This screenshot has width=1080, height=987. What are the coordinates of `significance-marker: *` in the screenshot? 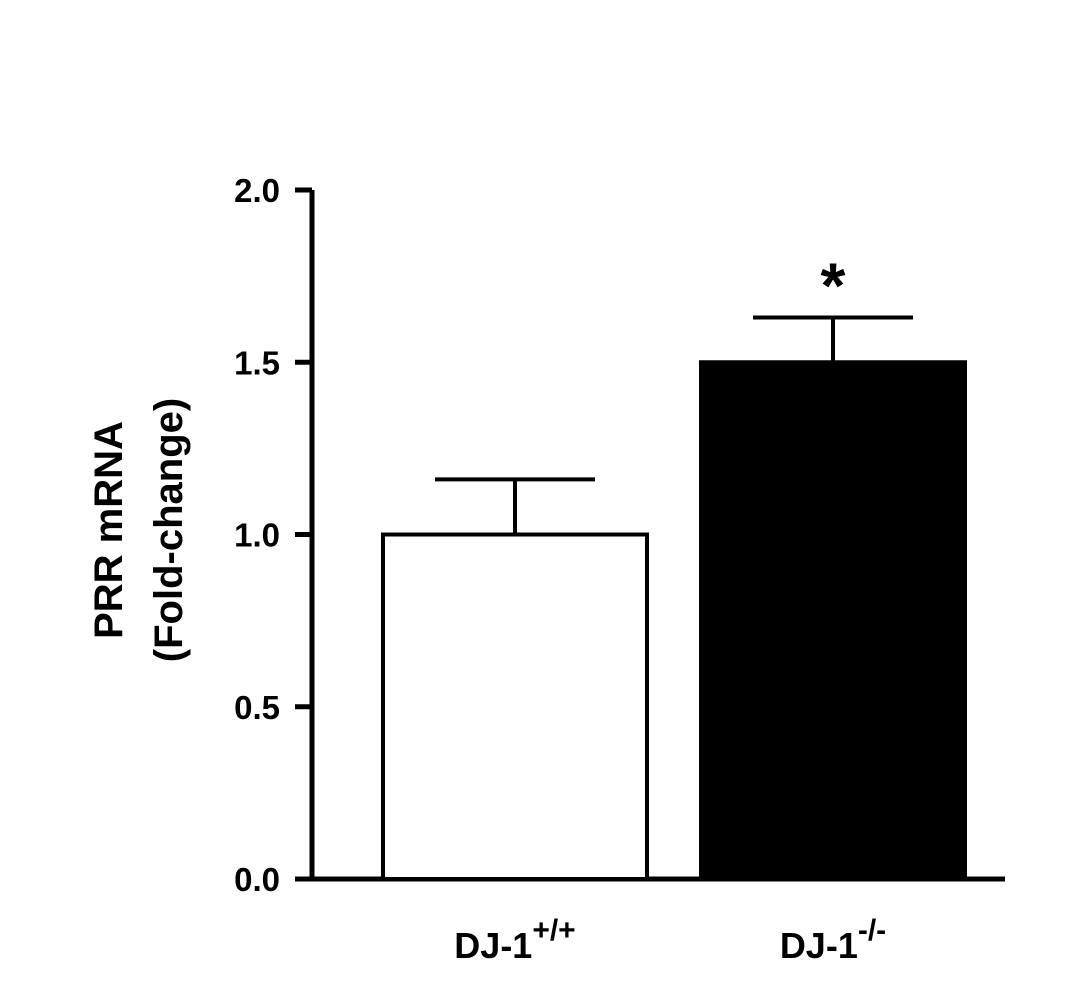 It's located at (833, 285).